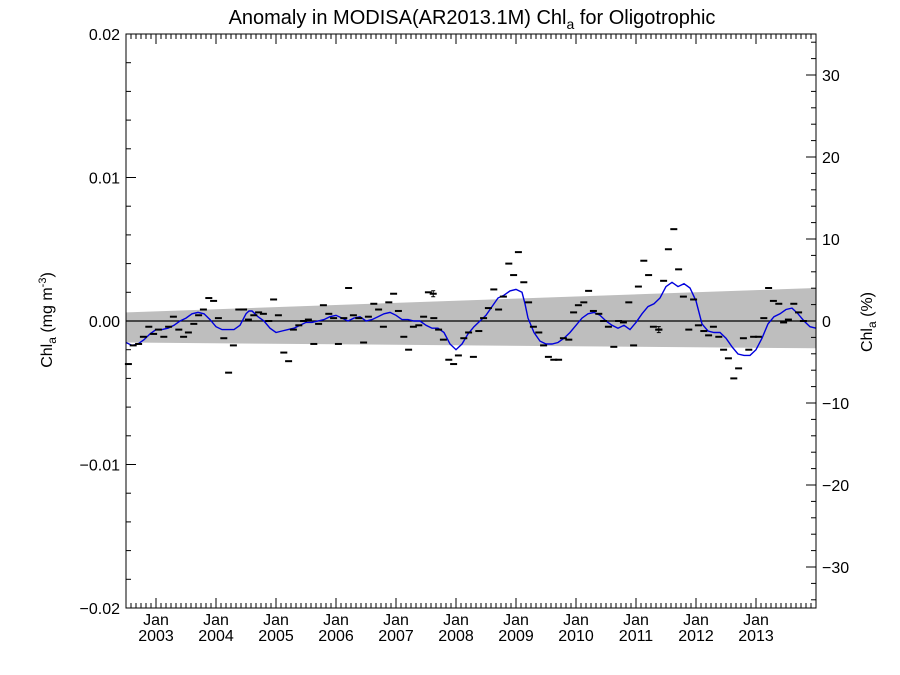  Describe the element at coordinates (696, 636) in the screenshot. I see `x-tick-label-year: 2012` at that location.